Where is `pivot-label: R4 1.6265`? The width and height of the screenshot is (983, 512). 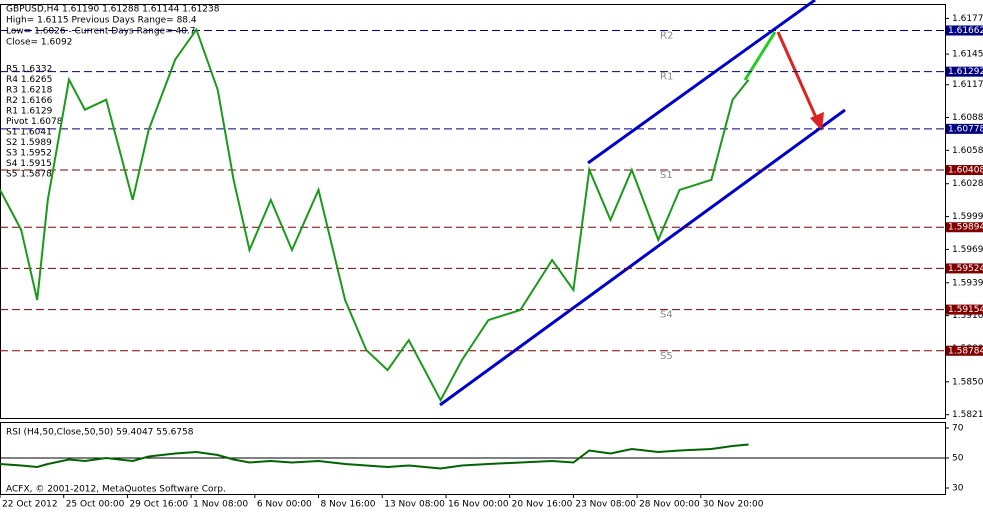 pivot-label: R4 1.6265 is located at coordinates (29, 80).